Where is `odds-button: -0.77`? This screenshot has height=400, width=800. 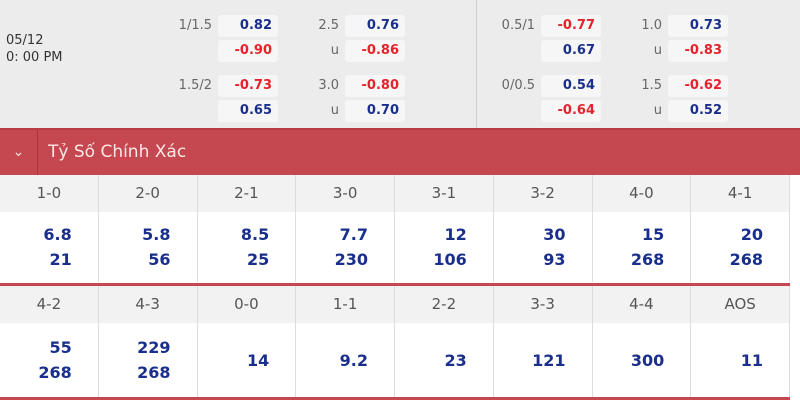 odds-button: -0.77 is located at coordinates (571, 26).